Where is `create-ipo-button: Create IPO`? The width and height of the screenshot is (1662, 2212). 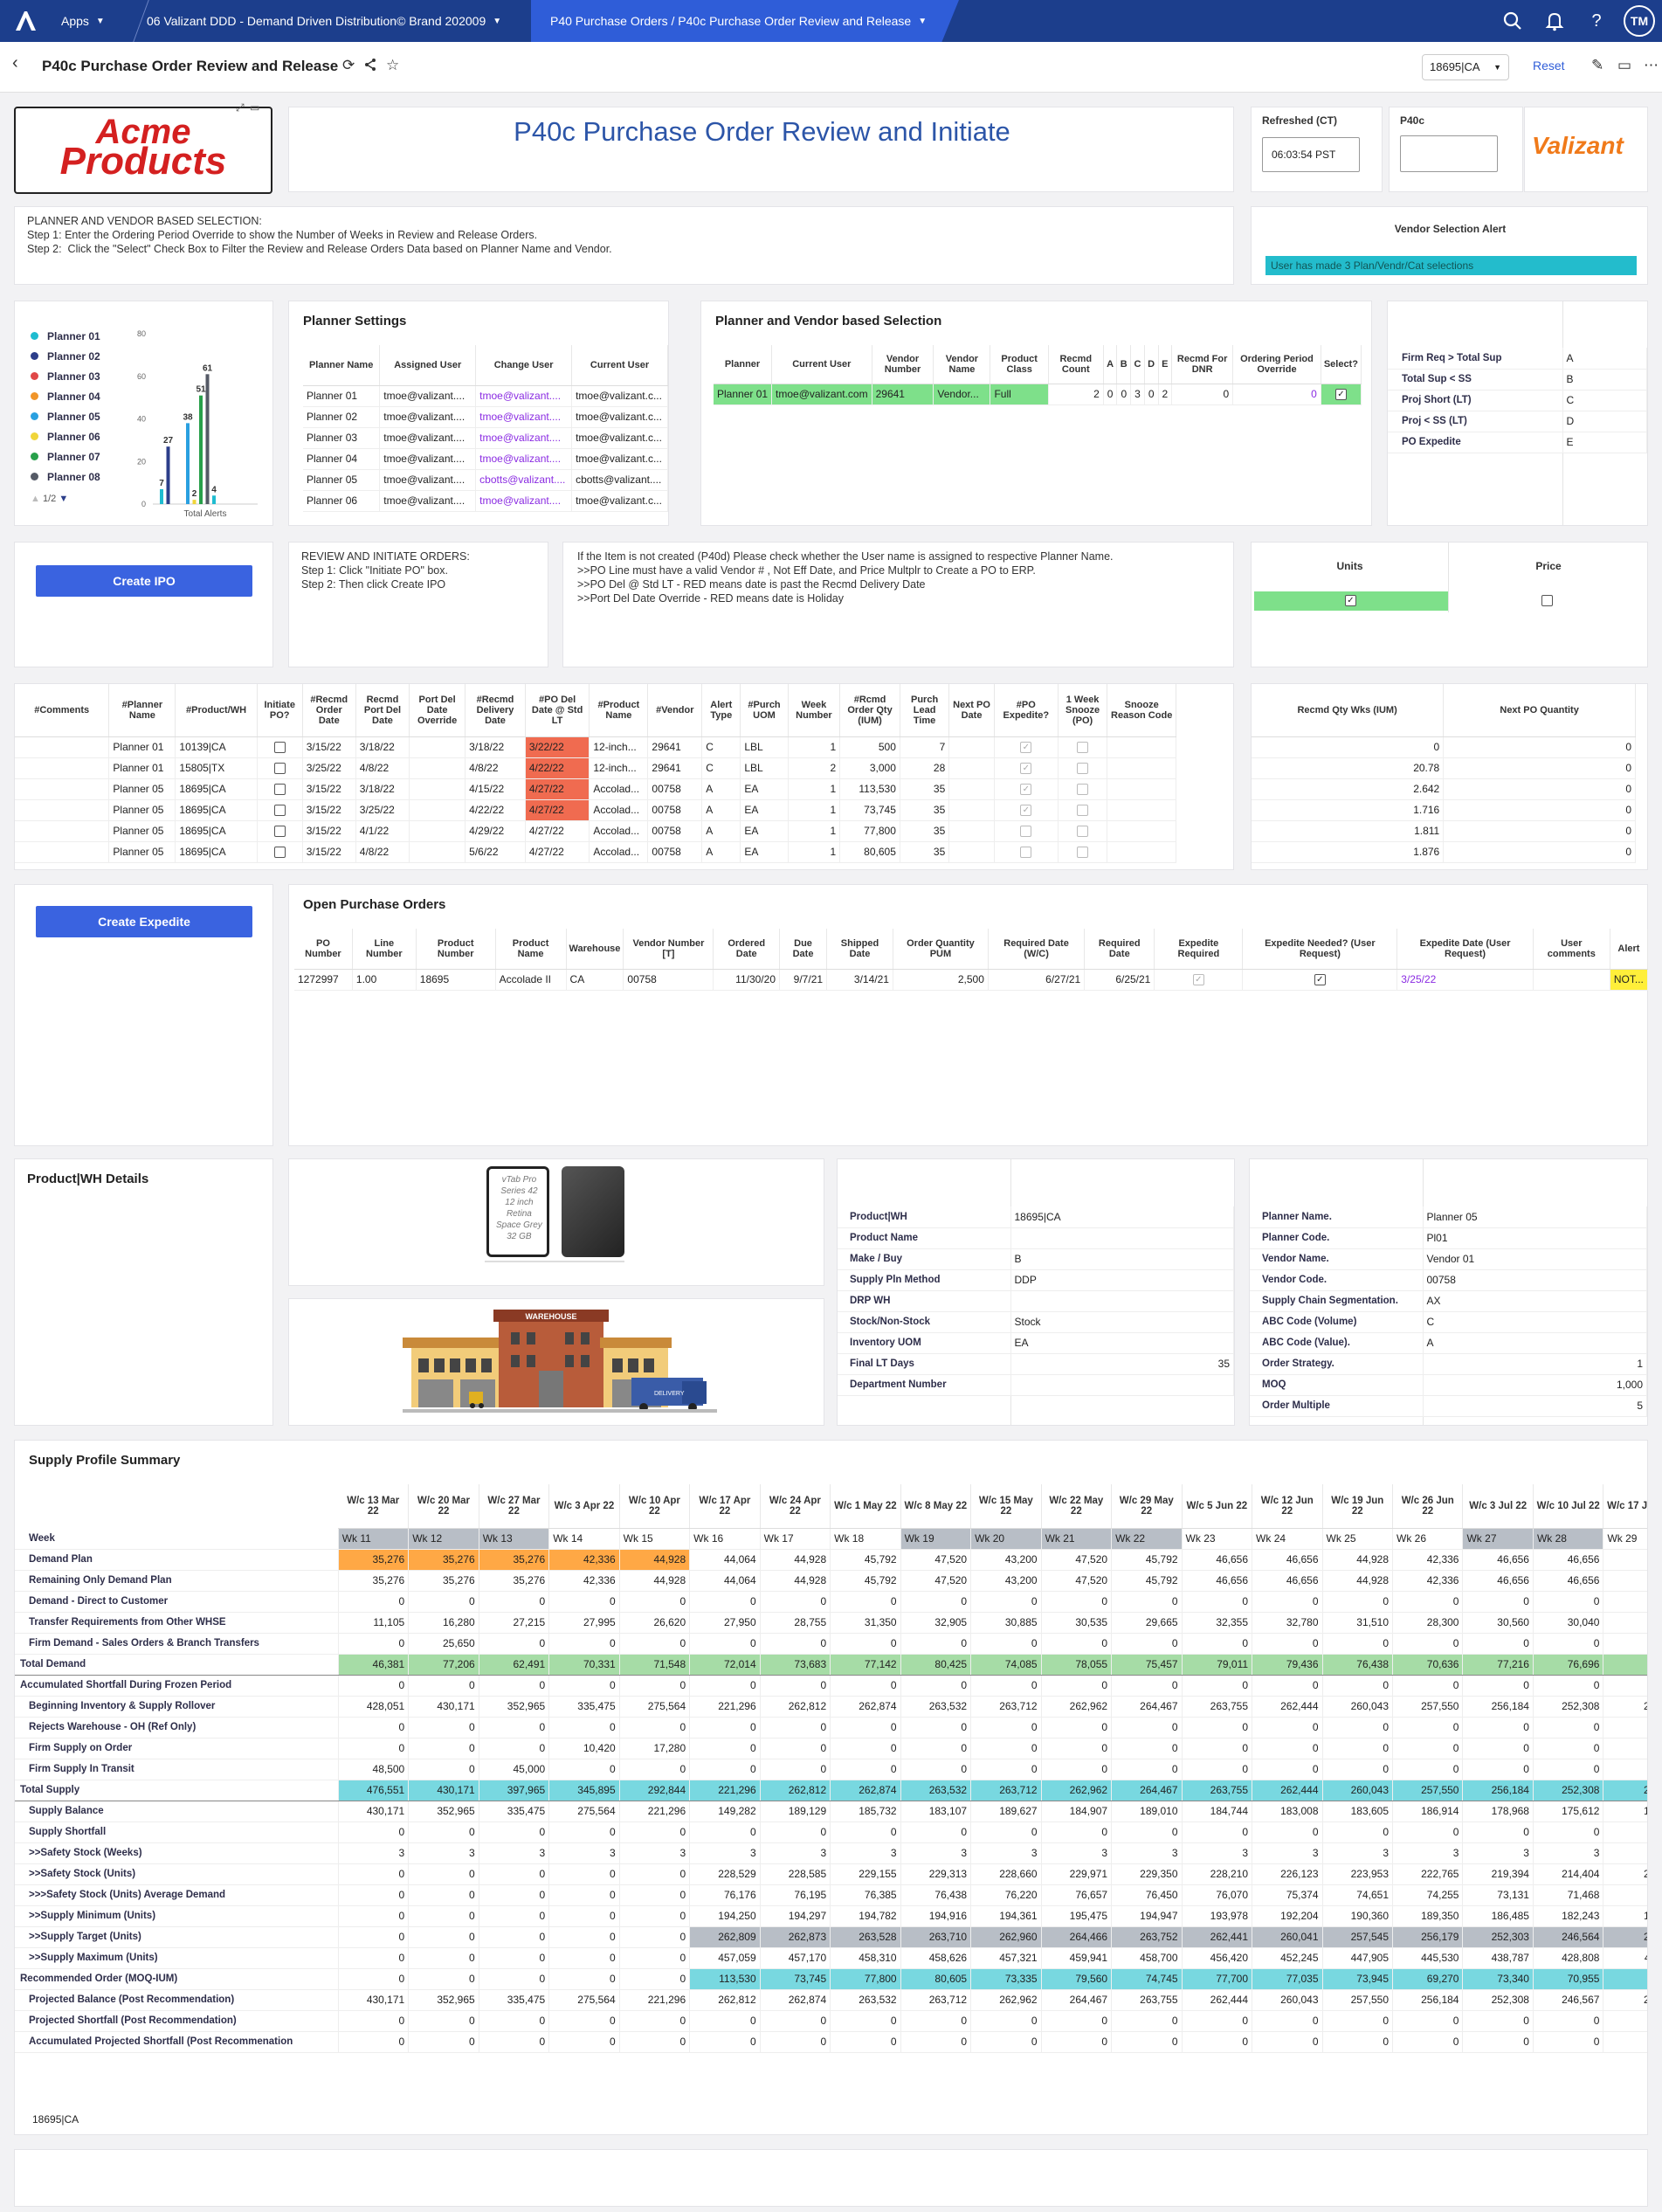 create-ipo-button: Create IPO is located at coordinates (144, 581).